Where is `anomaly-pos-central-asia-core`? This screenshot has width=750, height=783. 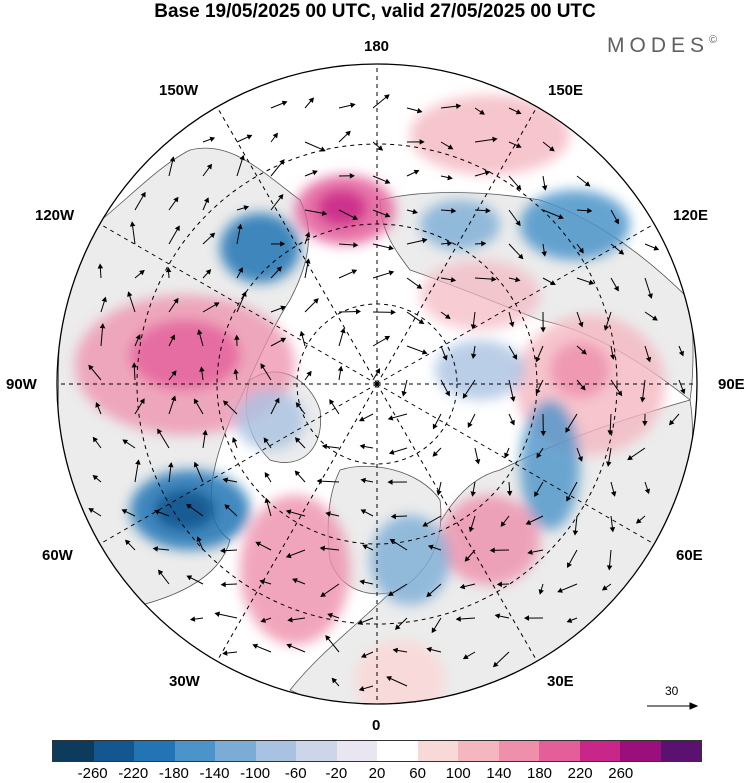
anomaly-pos-central-asia-core is located at coordinates (580, 370).